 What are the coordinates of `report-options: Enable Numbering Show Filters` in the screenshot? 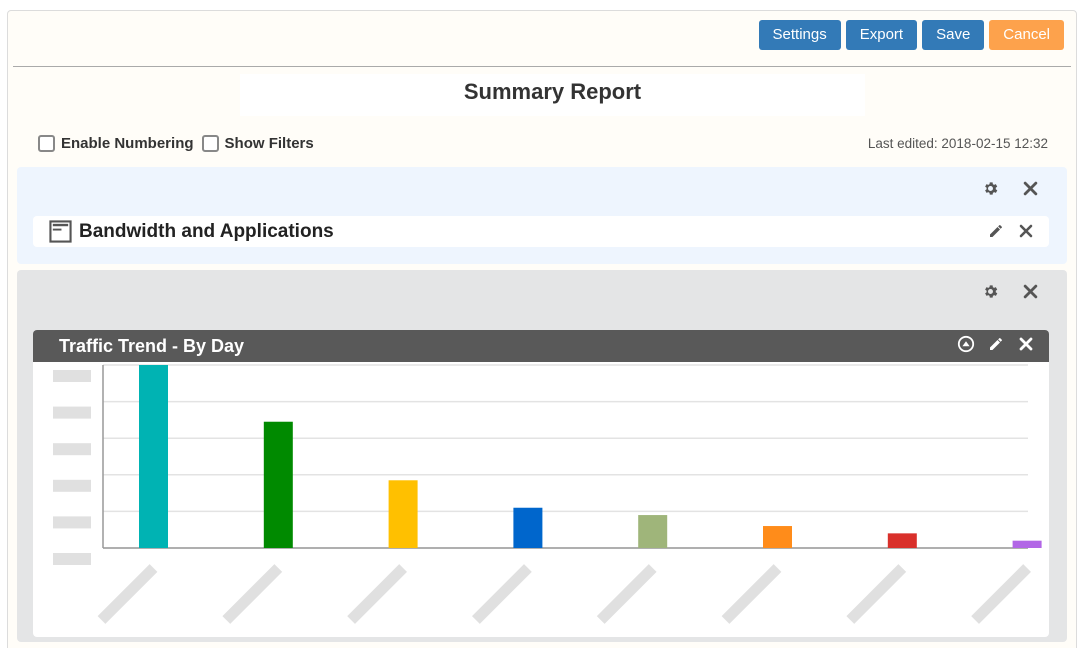 It's located at (180, 143).